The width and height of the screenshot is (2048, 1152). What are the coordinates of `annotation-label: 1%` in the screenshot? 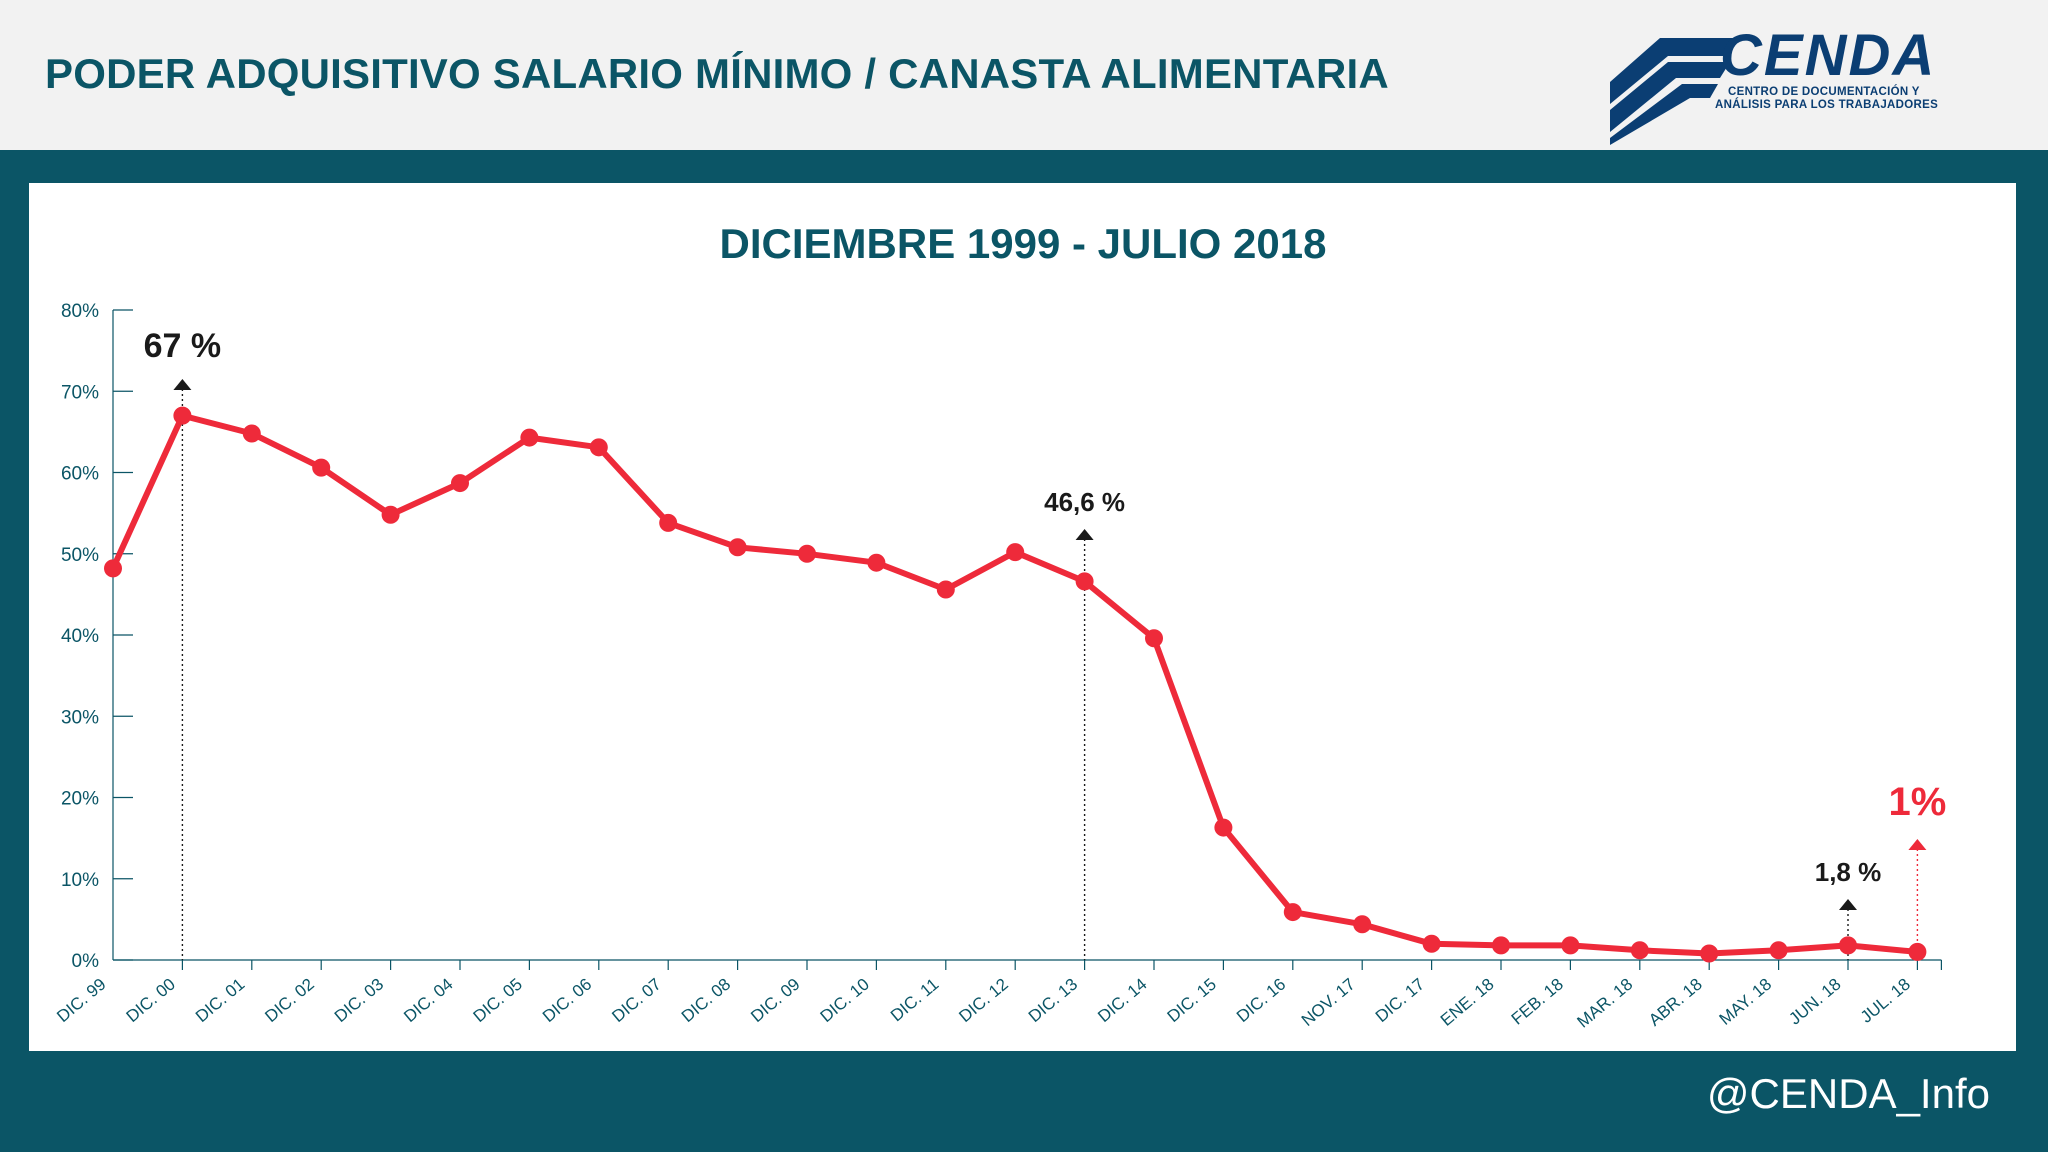 It's located at (1917, 802).